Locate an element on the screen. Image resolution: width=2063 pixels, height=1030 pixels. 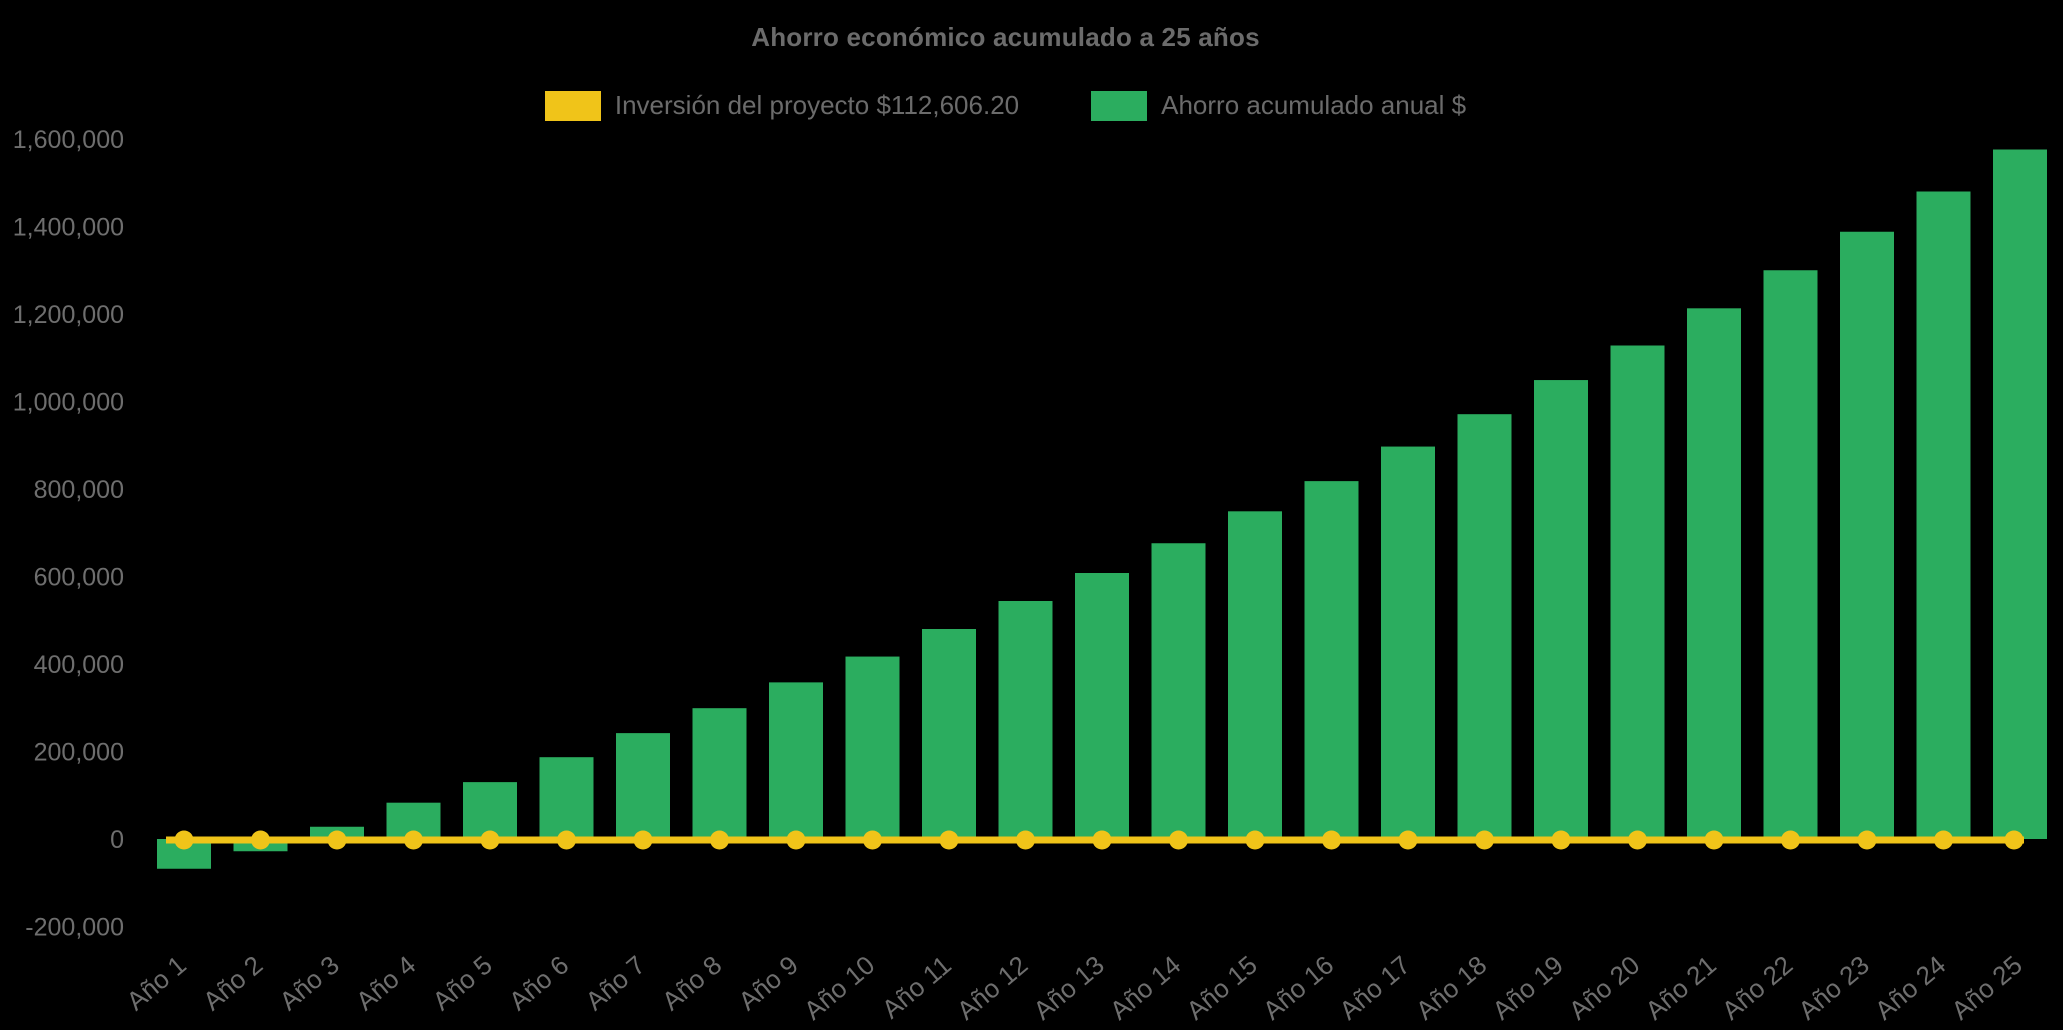
x-label-year-12: Año 12 is located at coordinates (992, 988).